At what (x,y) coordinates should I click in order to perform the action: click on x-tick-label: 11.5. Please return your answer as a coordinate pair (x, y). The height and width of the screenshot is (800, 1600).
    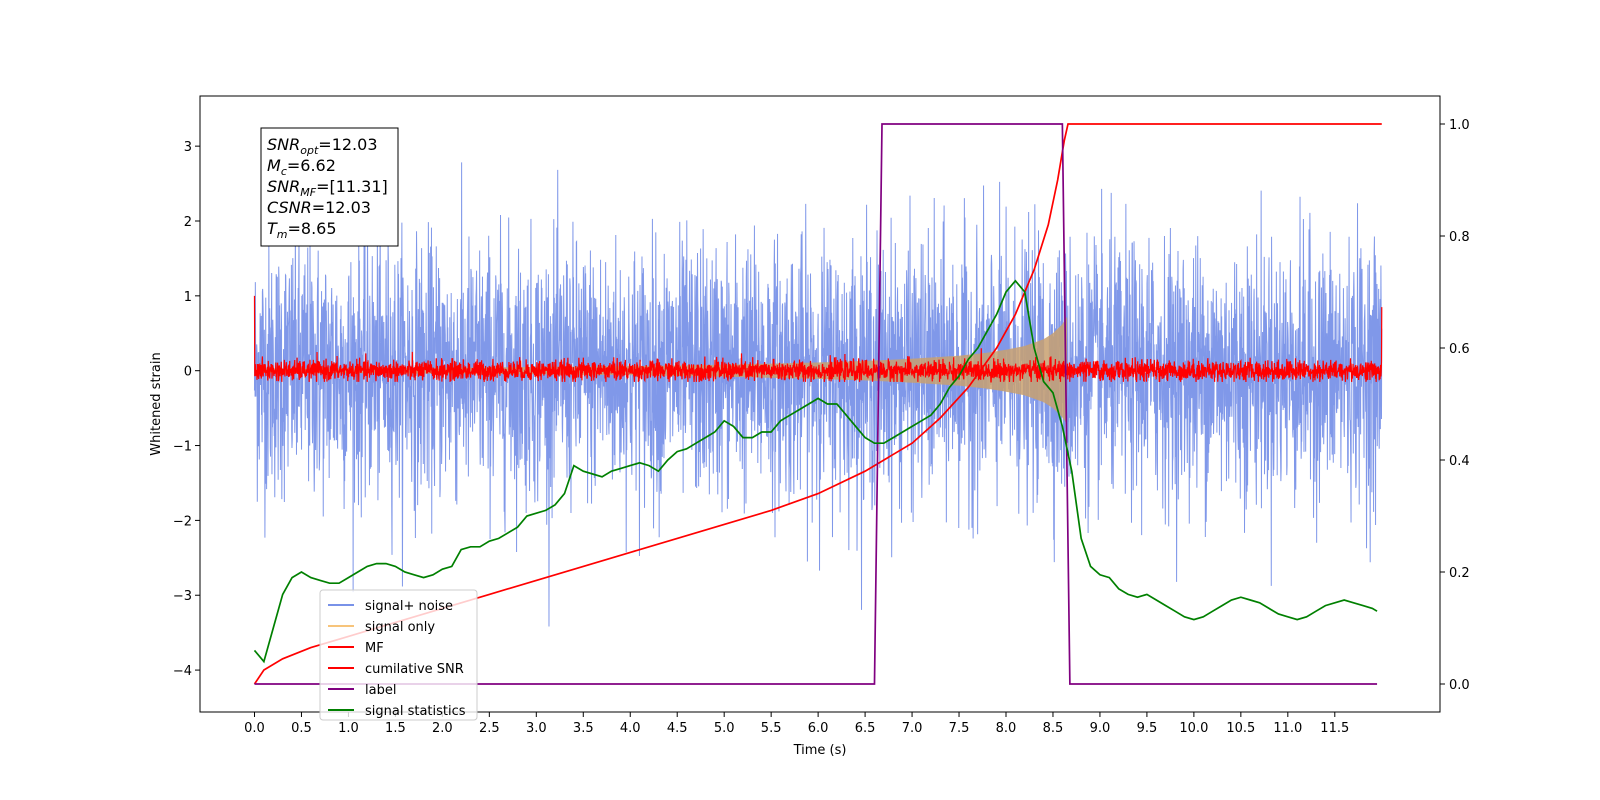
    Looking at the image, I should click on (1334, 728).